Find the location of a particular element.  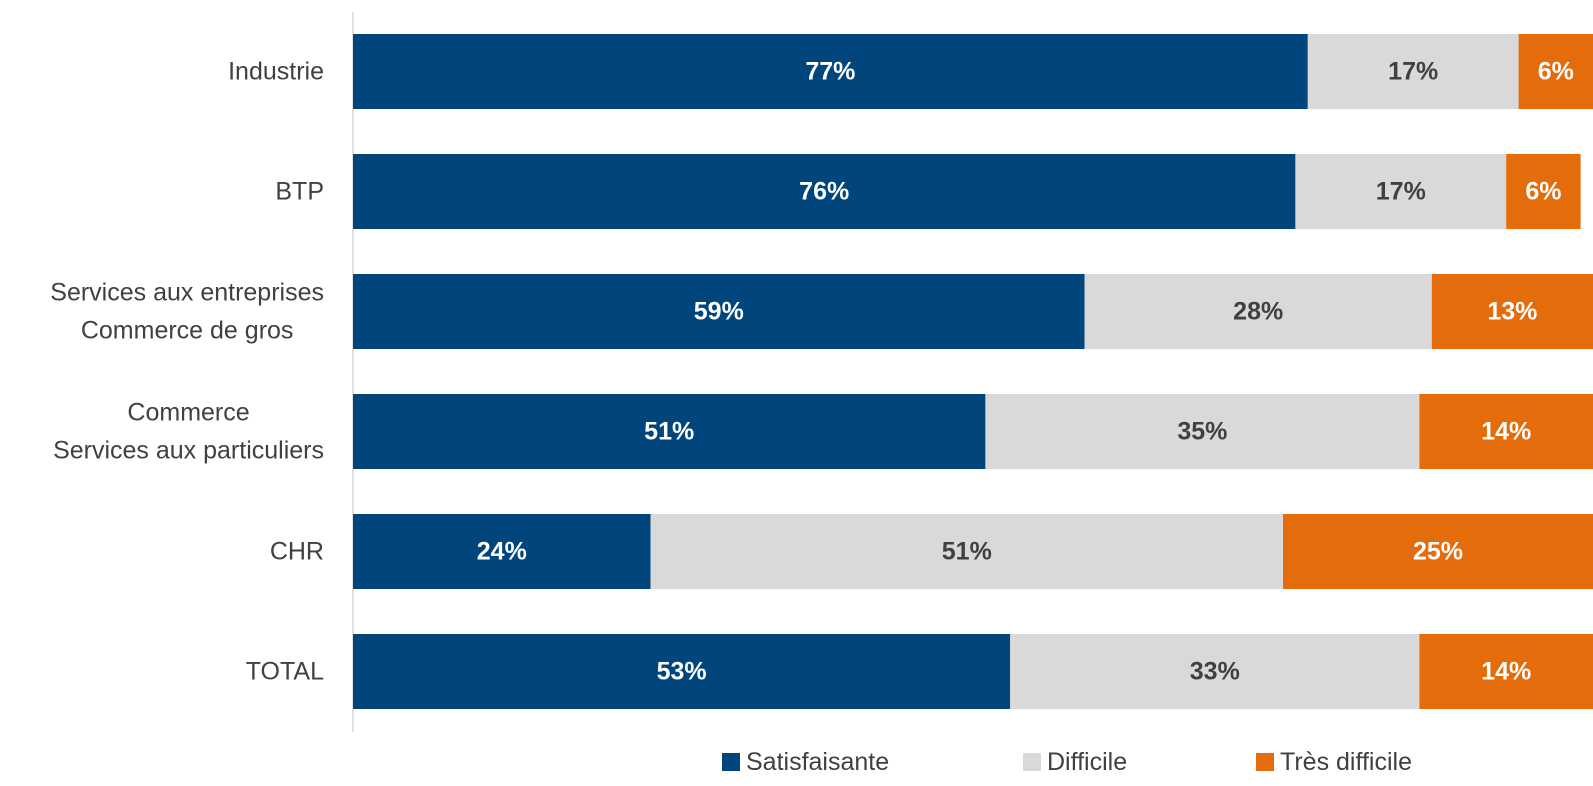

bar-tres-difficile-btp is located at coordinates (1543, 191).